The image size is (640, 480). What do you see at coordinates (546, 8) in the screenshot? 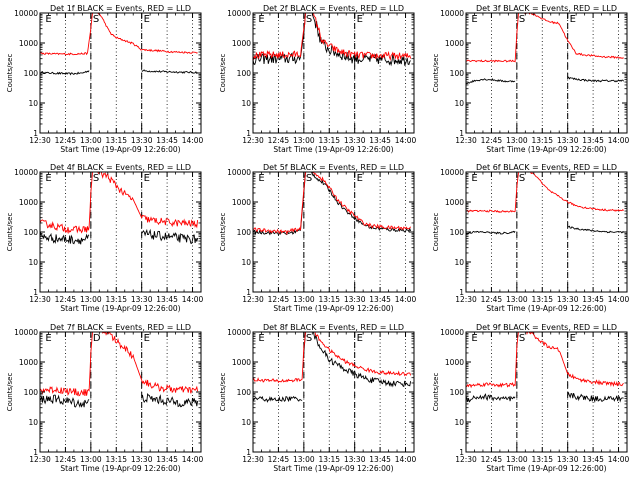
I see `panel-title: Det 3f BLACK = Events, RED = LLD` at bounding box center [546, 8].